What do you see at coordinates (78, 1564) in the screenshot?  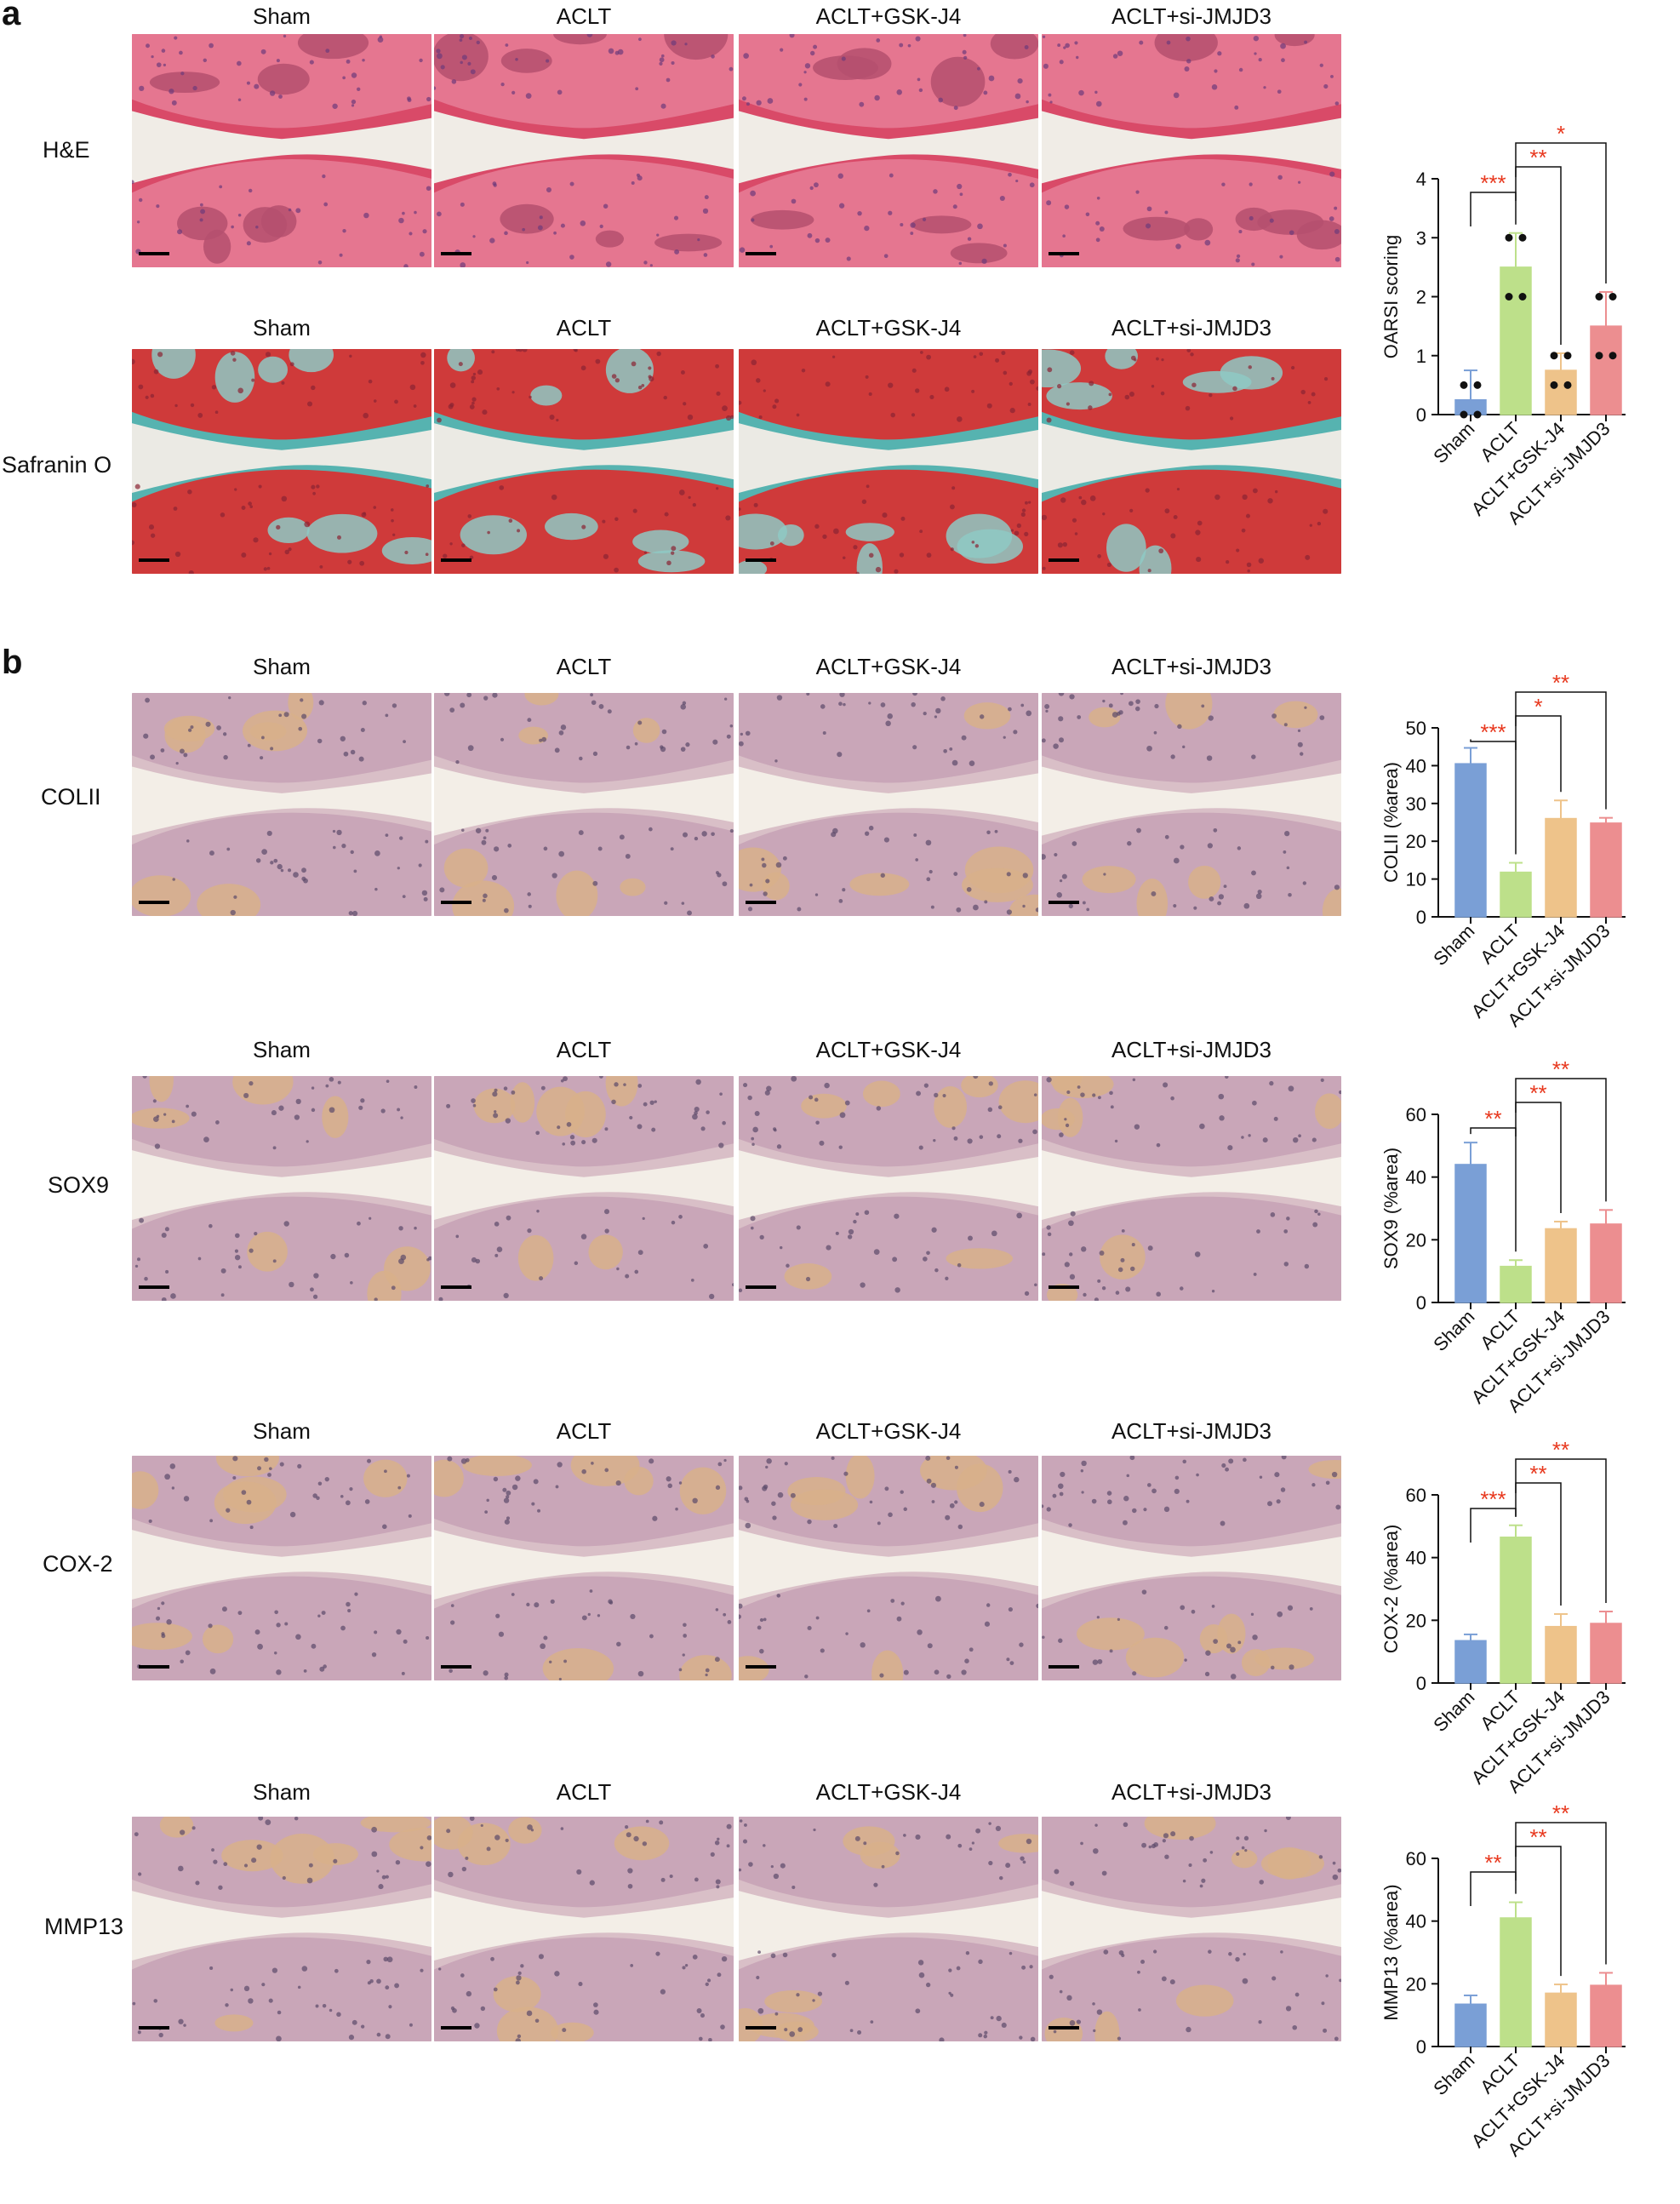 I see `row-label-4: COX-2` at bounding box center [78, 1564].